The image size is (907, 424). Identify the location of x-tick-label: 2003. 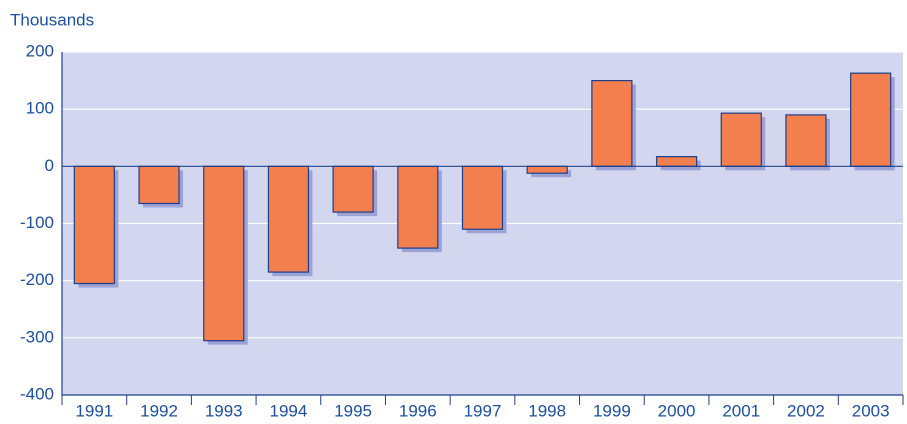
(871, 410).